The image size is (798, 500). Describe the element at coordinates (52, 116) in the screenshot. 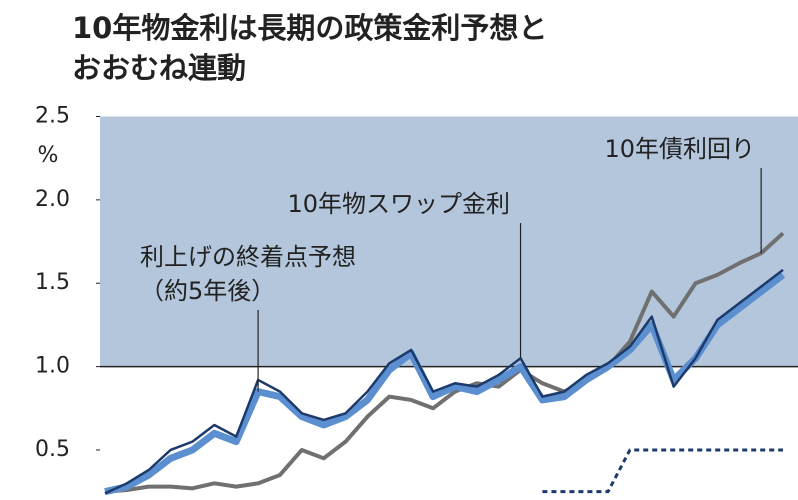

I see `y-tick-label: 2.5` at that location.